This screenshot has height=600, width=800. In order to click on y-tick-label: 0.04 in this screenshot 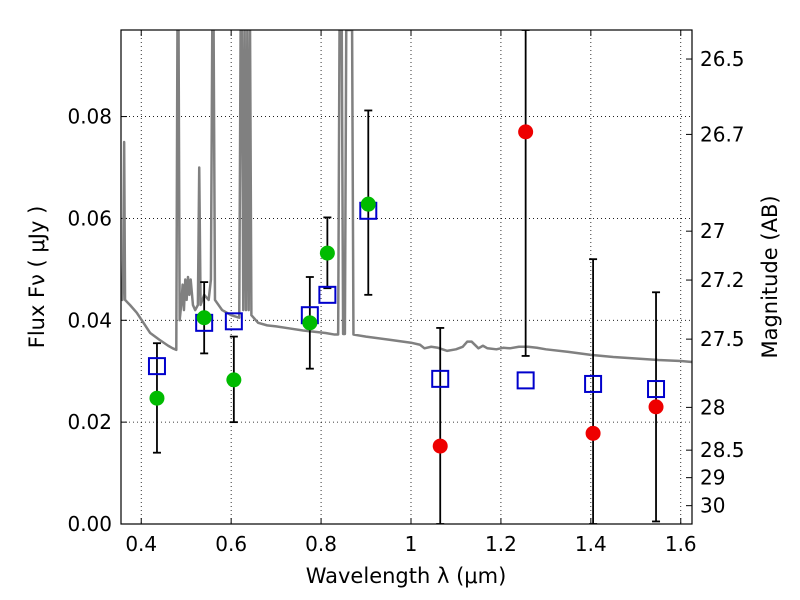, I will do `click(89, 320)`.